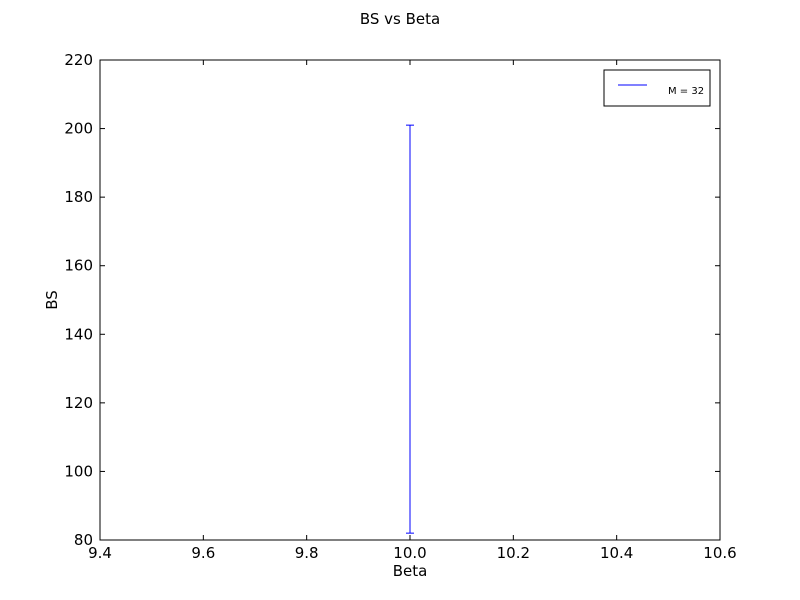  I want to click on x-tick-label: 10.4, so click(616, 553).